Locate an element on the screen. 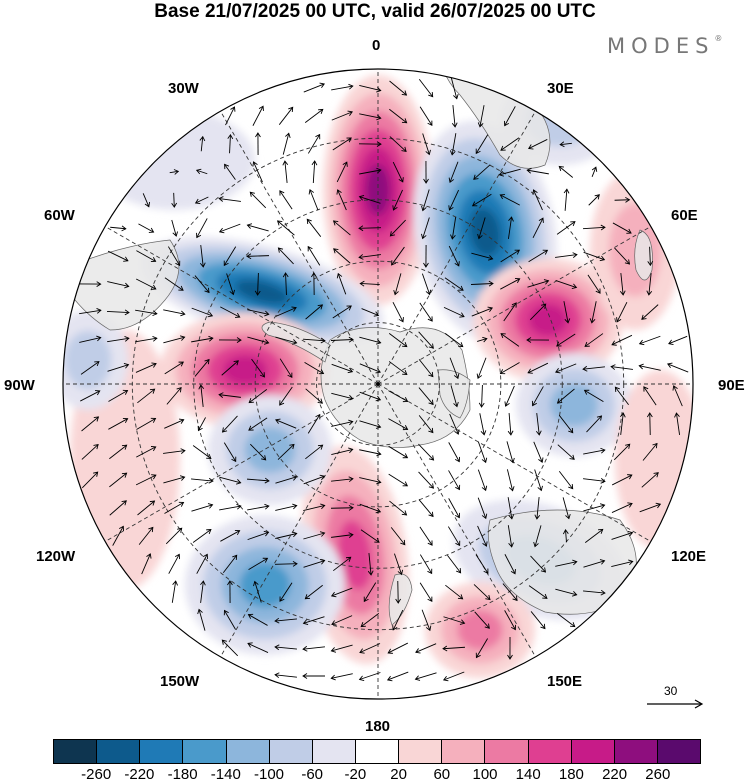 This screenshot has width=750, height=783. lon-label-60e: 60E is located at coordinates (684, 215).